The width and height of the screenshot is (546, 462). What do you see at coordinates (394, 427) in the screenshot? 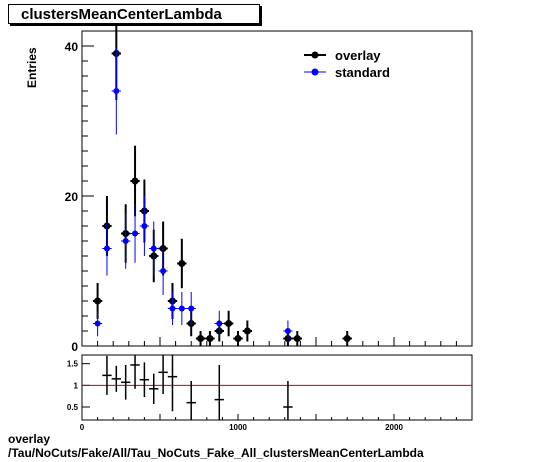
I see `ratio-x-tick-label: 2000` at bounding box center [394, 427].